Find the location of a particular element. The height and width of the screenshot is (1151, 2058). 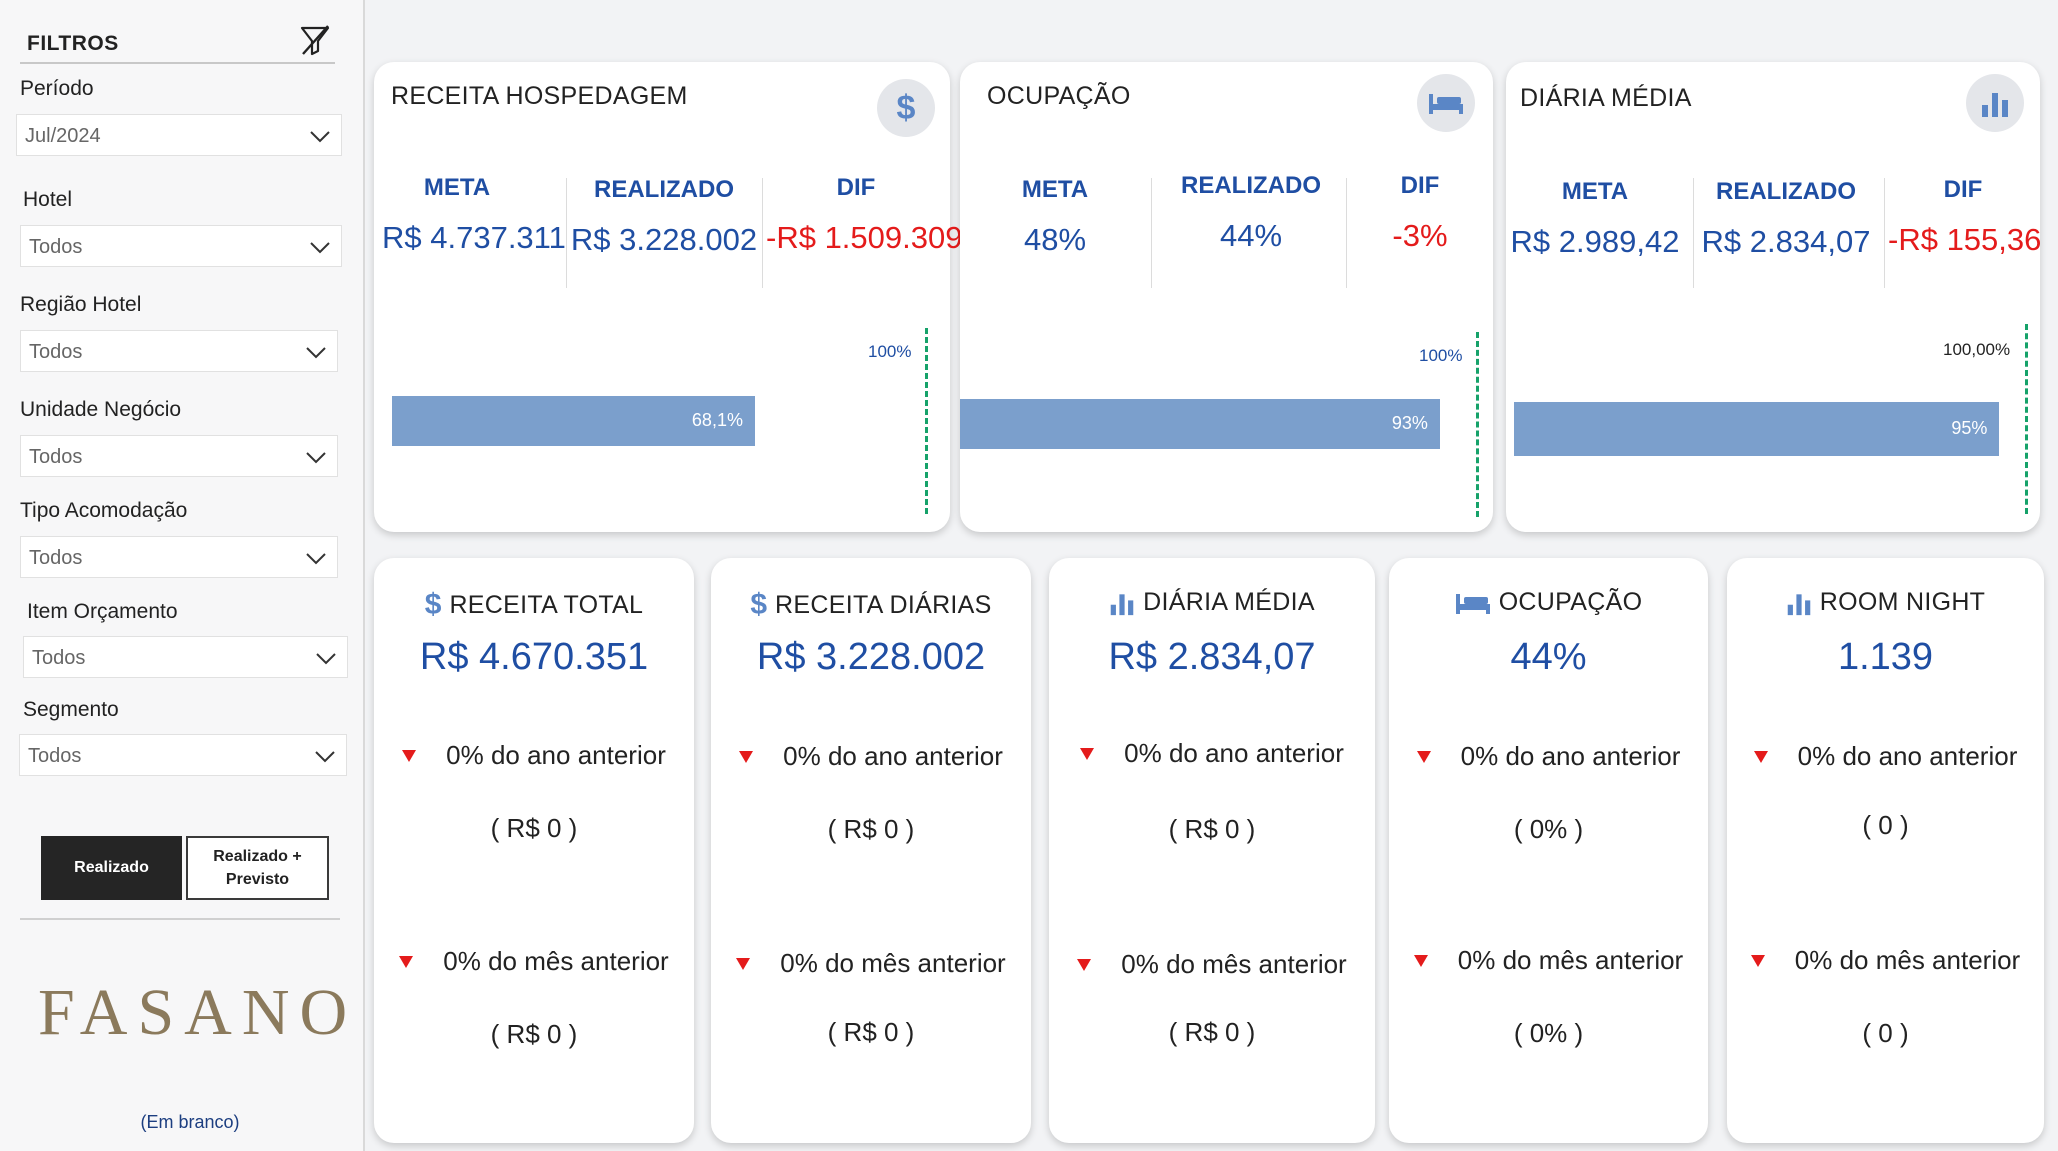

budget-item-value: Todos is located at coordinates (59, 658).